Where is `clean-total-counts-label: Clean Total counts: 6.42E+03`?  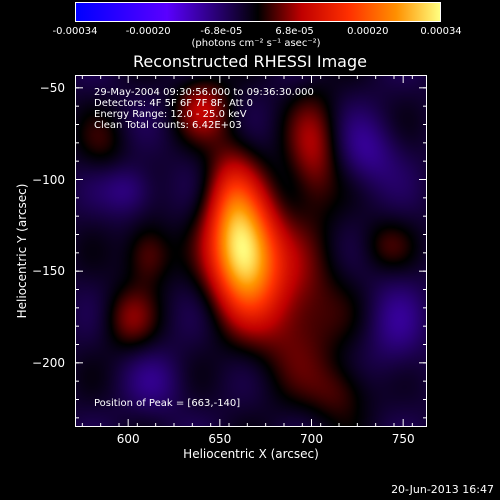 clean-total-counts-label: Clean Total counts: 6.42E+03 is located at coordinates (168, 125).